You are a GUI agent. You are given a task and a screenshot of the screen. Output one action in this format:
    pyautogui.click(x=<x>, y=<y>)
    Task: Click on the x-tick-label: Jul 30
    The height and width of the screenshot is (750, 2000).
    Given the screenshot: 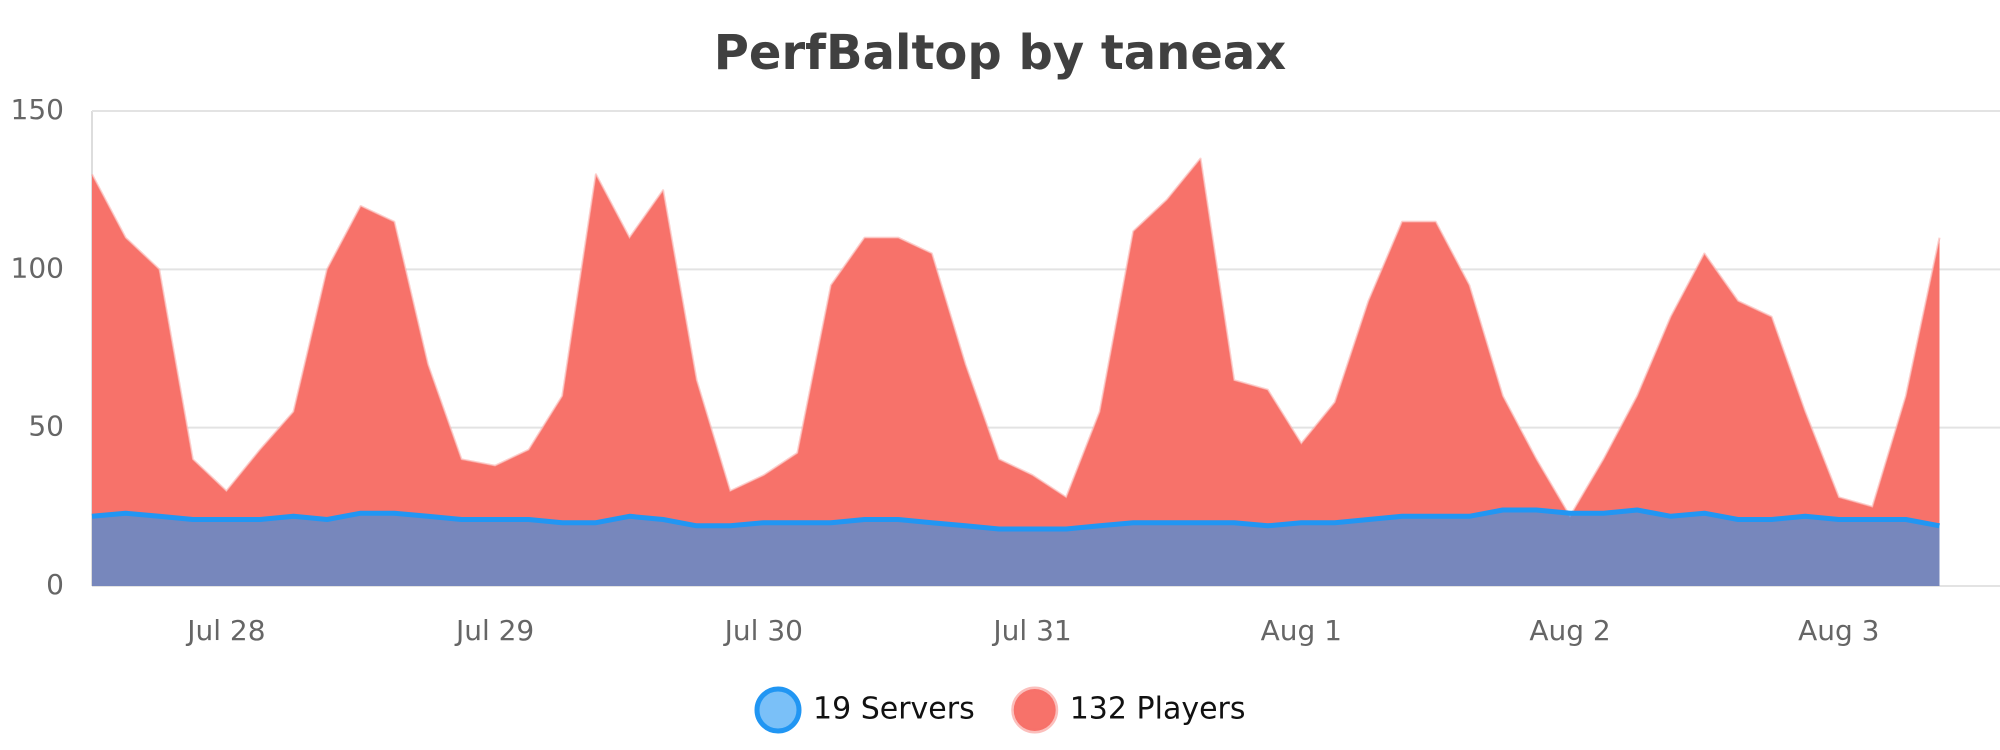 What is the action you would take?
    pyautogui.click(x=763, y=630)
    